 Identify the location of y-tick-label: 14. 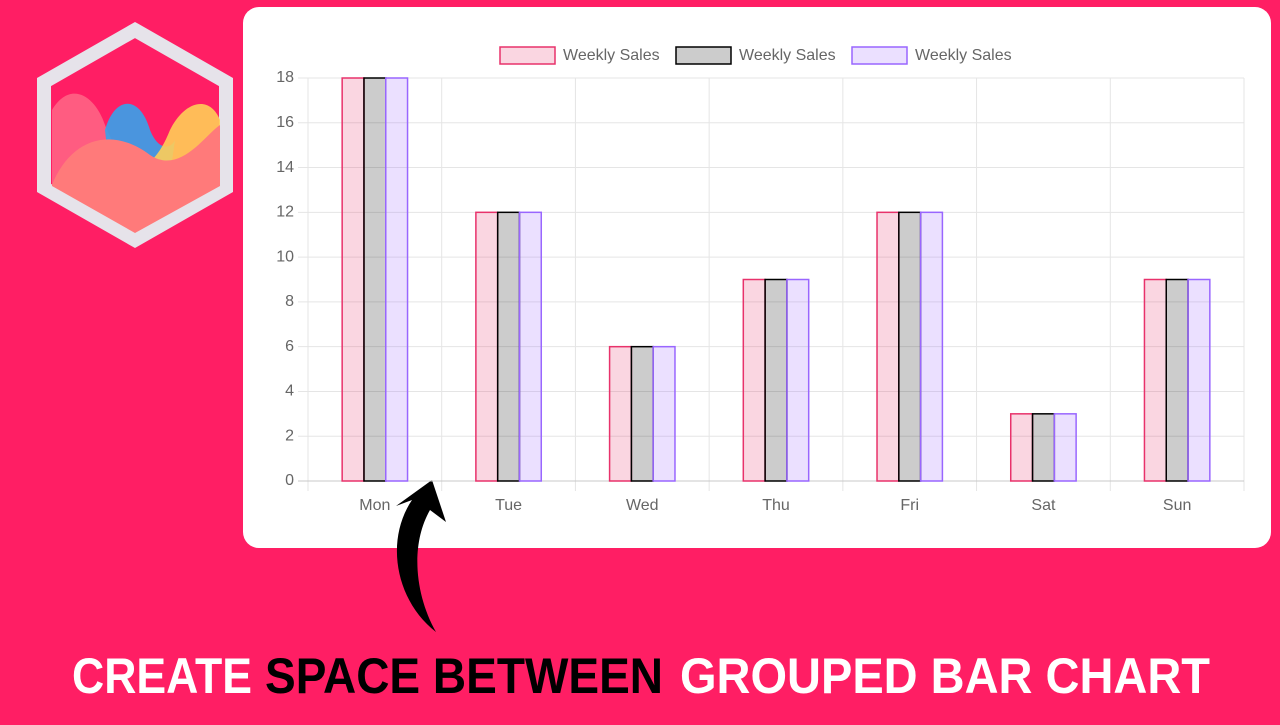
(285, 167).